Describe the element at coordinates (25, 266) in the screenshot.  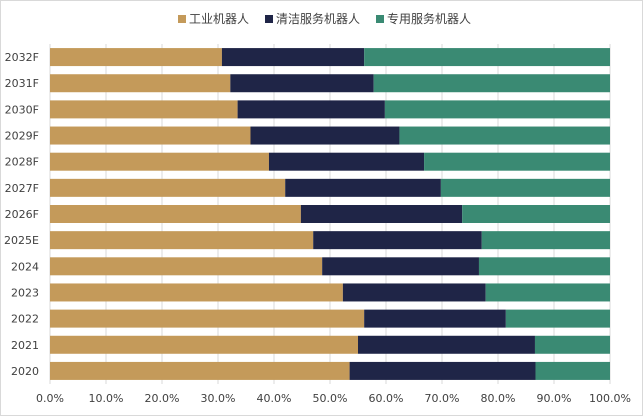
I see `category-label: 2024` at that location.